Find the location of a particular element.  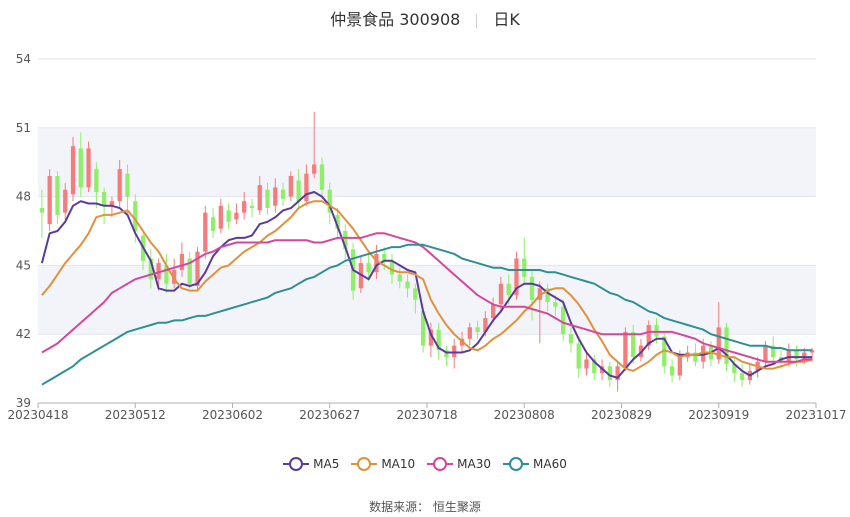

y-tick-label: 39 is located at coordinates (23, 403).